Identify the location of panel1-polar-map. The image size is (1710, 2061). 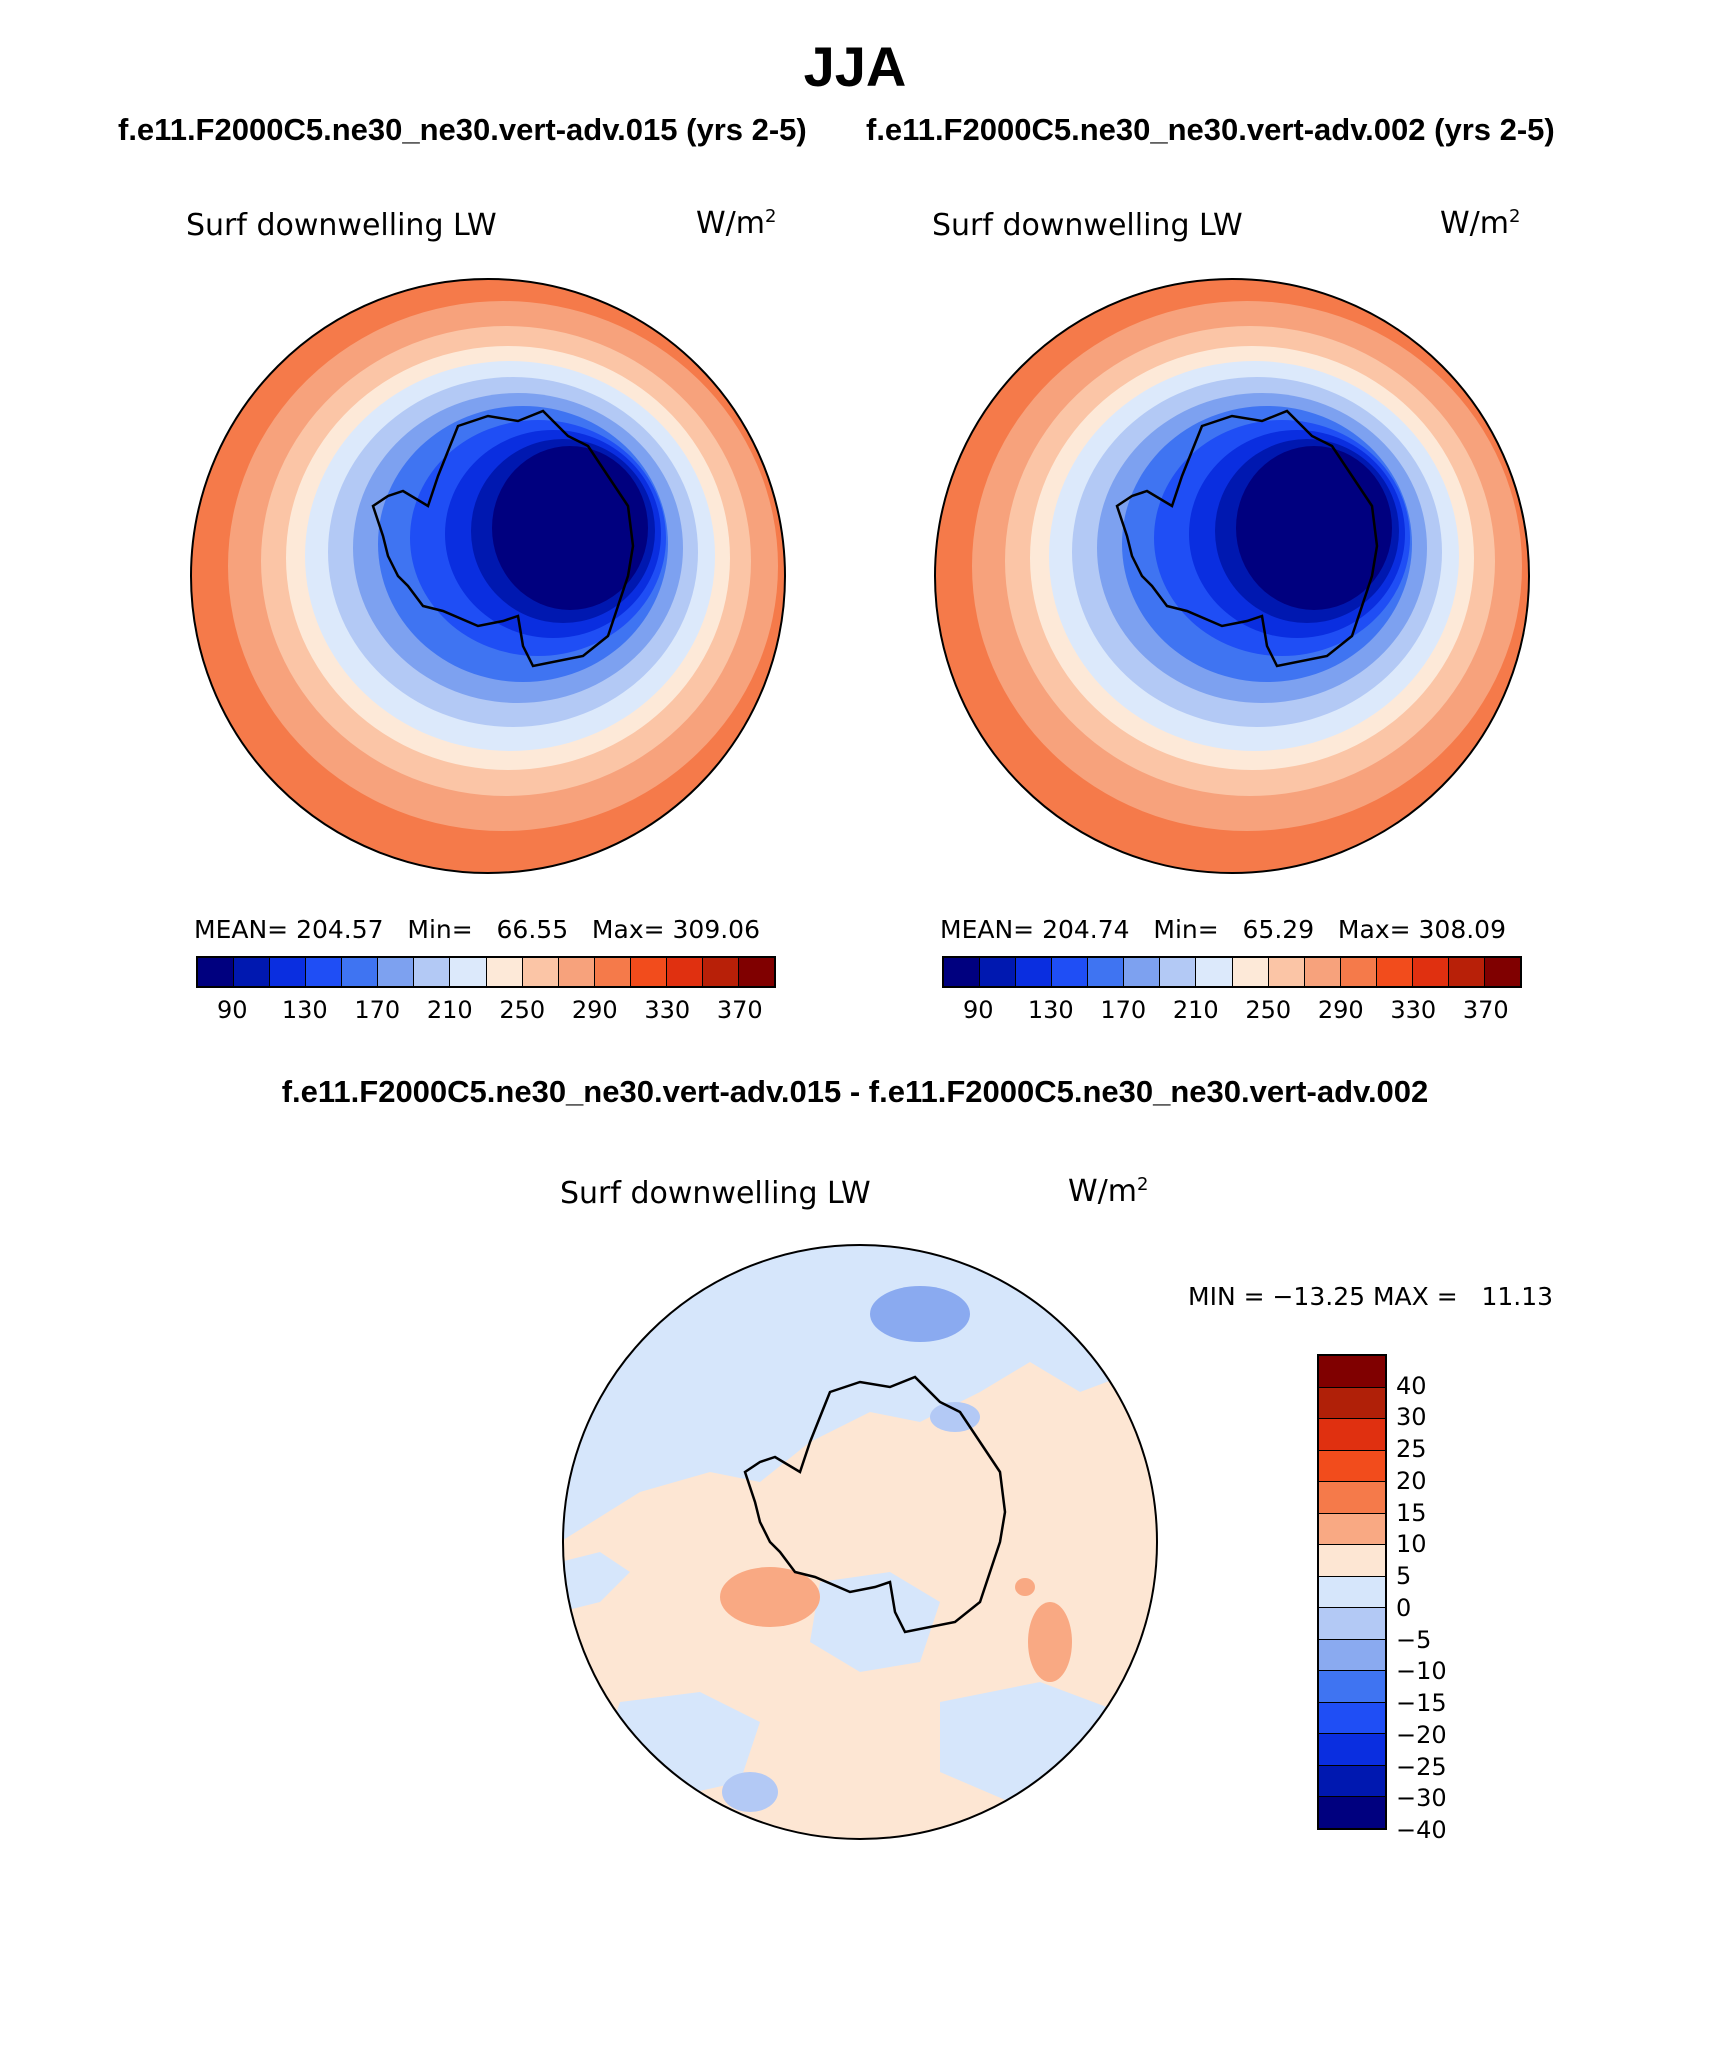
(488, 576).